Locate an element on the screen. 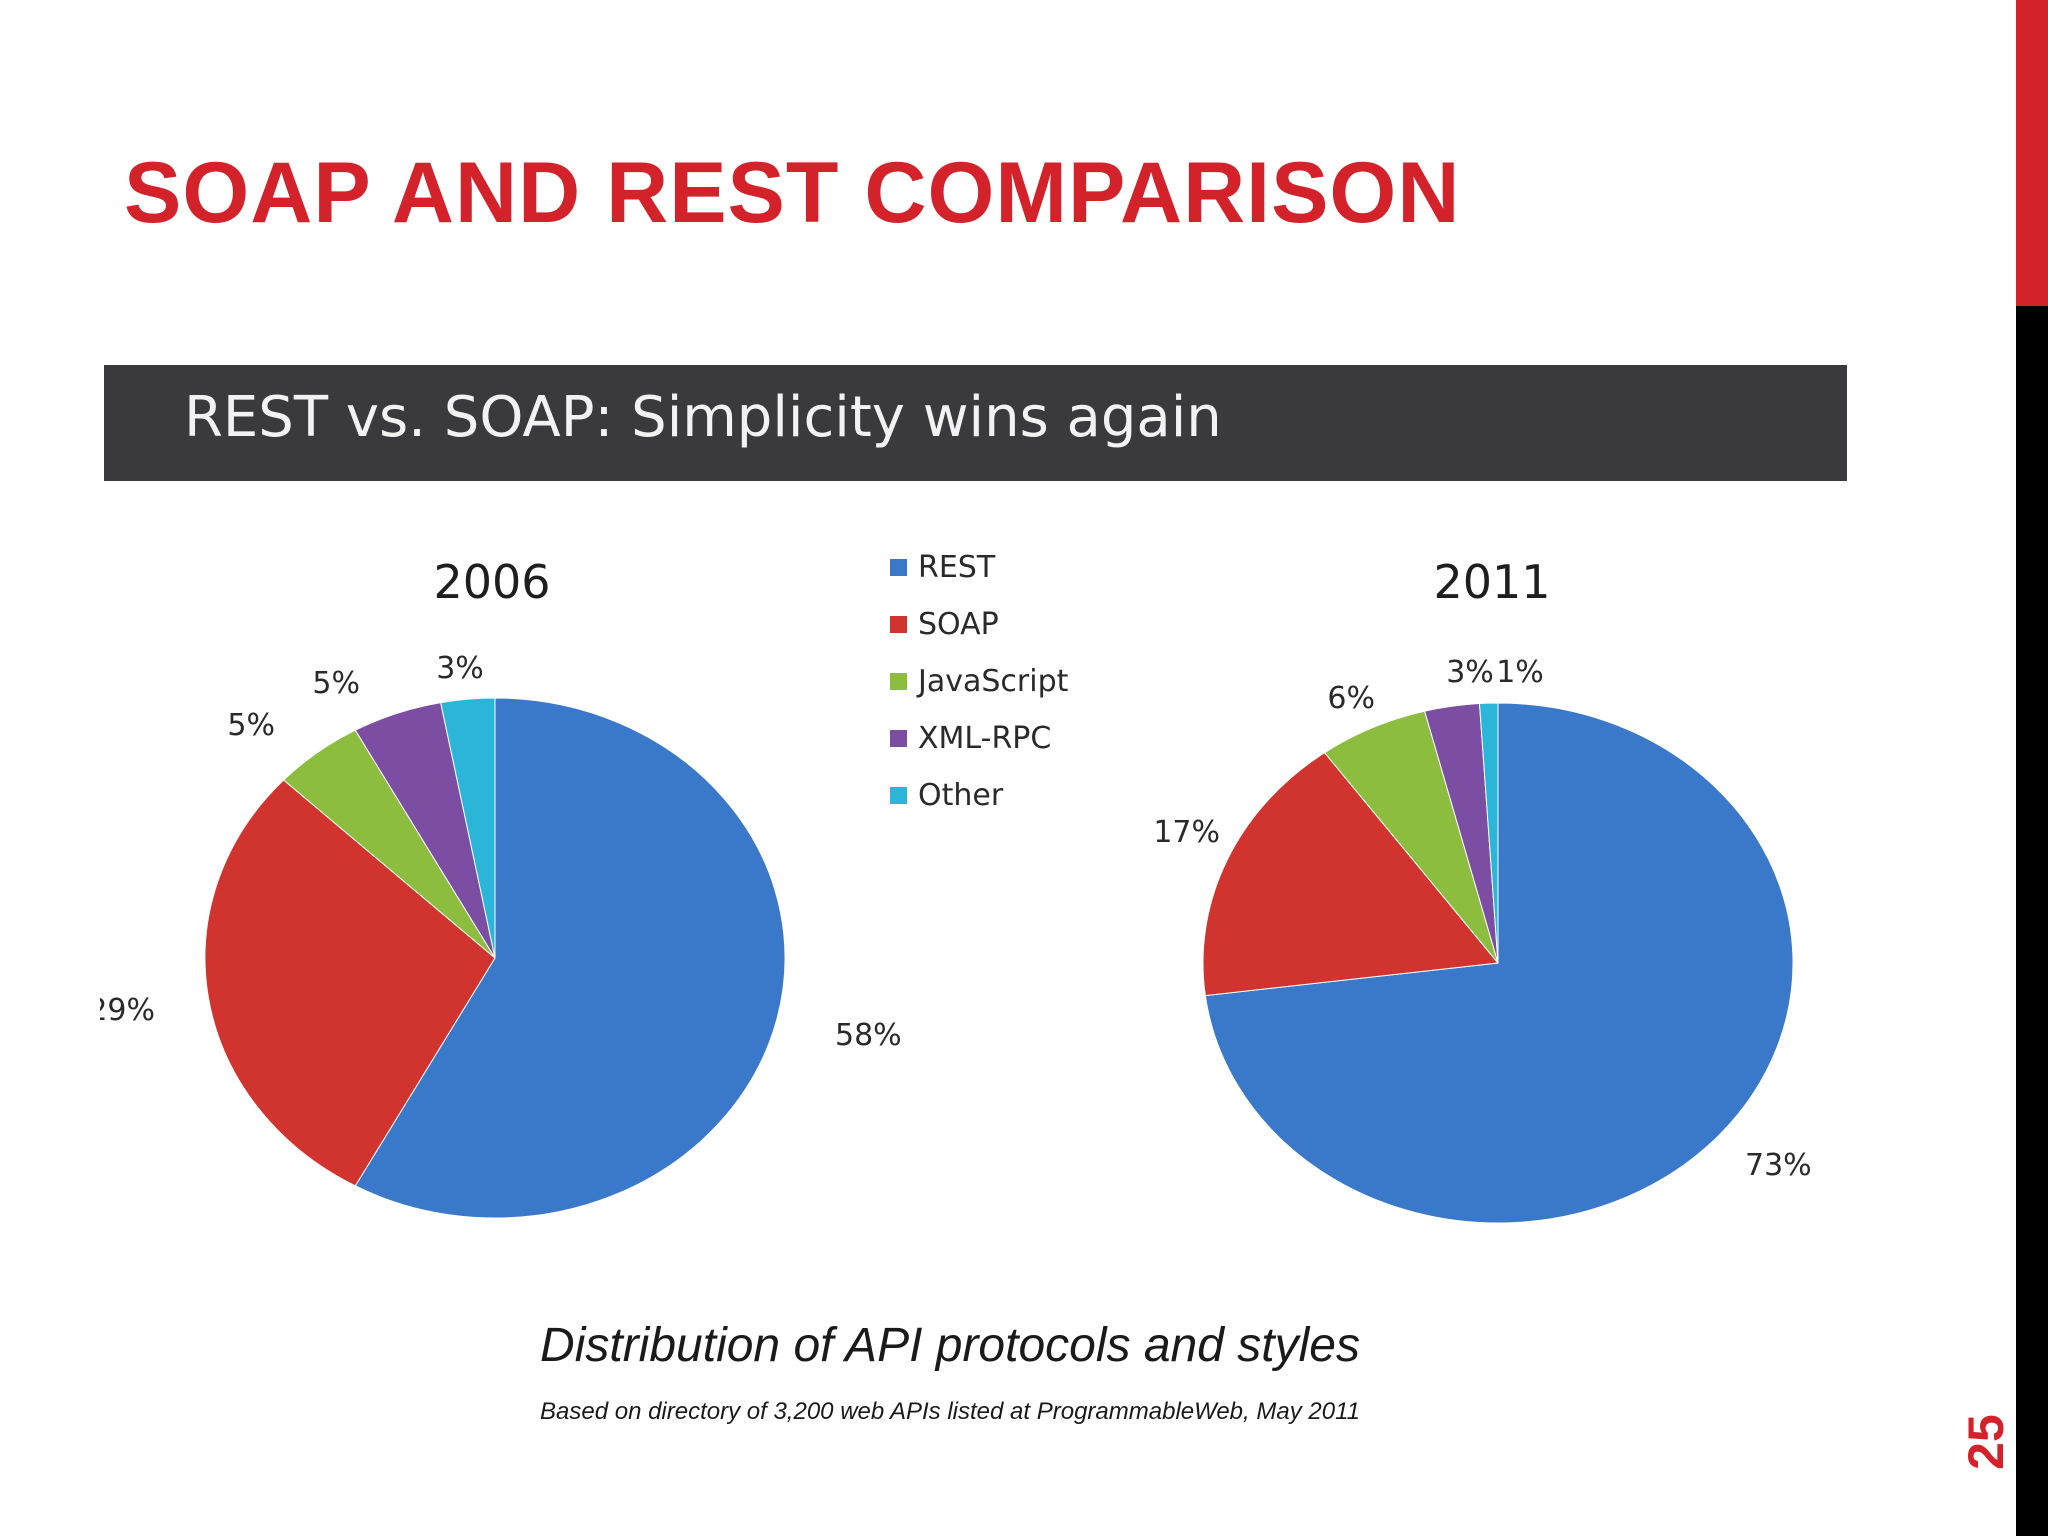 The image size is (2048, 1536). data-label-2011-soap: 17% is located at coordinates (1186, 832).